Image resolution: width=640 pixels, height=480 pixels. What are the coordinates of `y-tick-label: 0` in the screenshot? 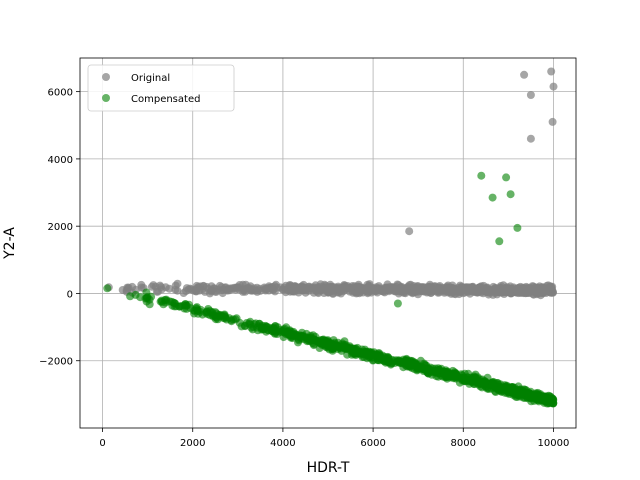 It's located at (70, 294).